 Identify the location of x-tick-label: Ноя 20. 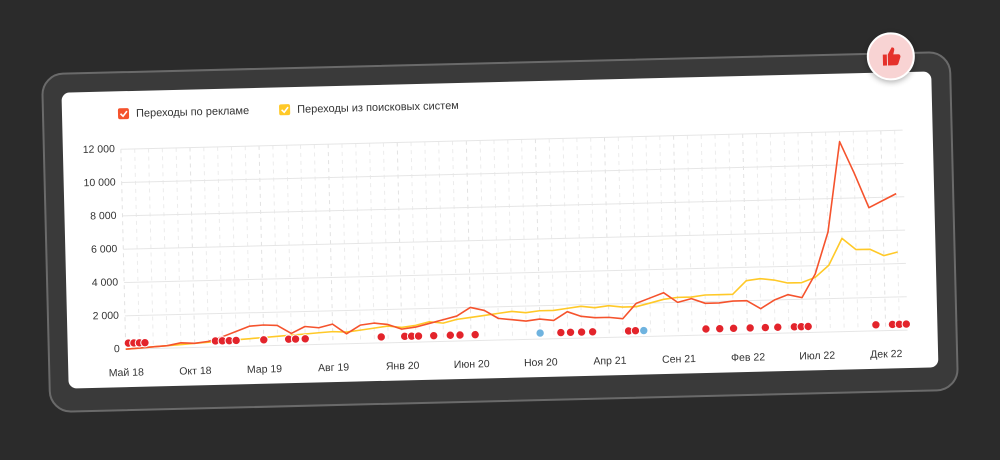
(541, 362).